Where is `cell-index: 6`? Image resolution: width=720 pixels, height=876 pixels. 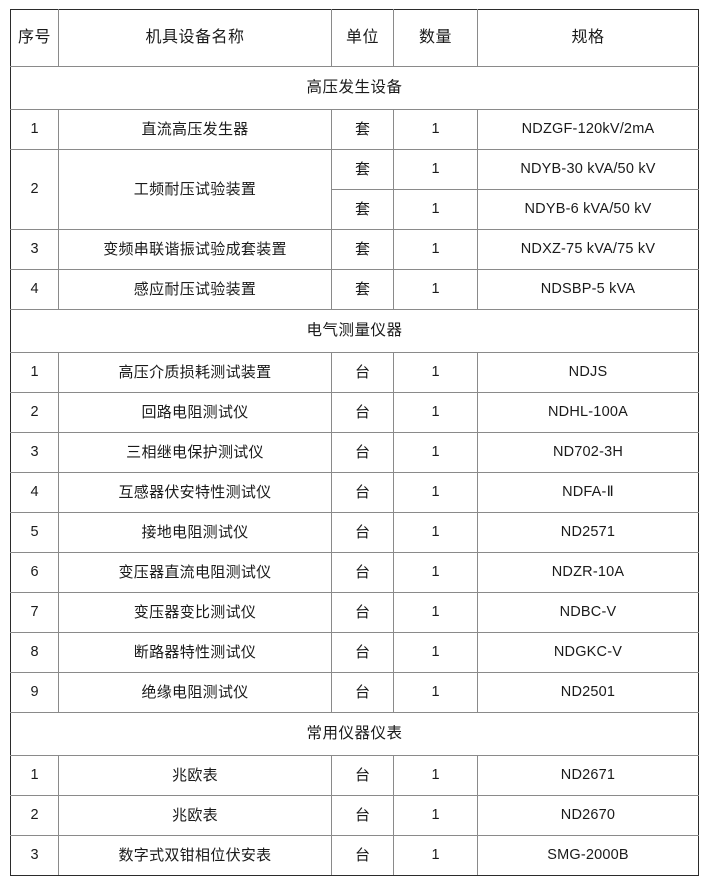 cell-index: 6 is located at coordinates (34, 572).